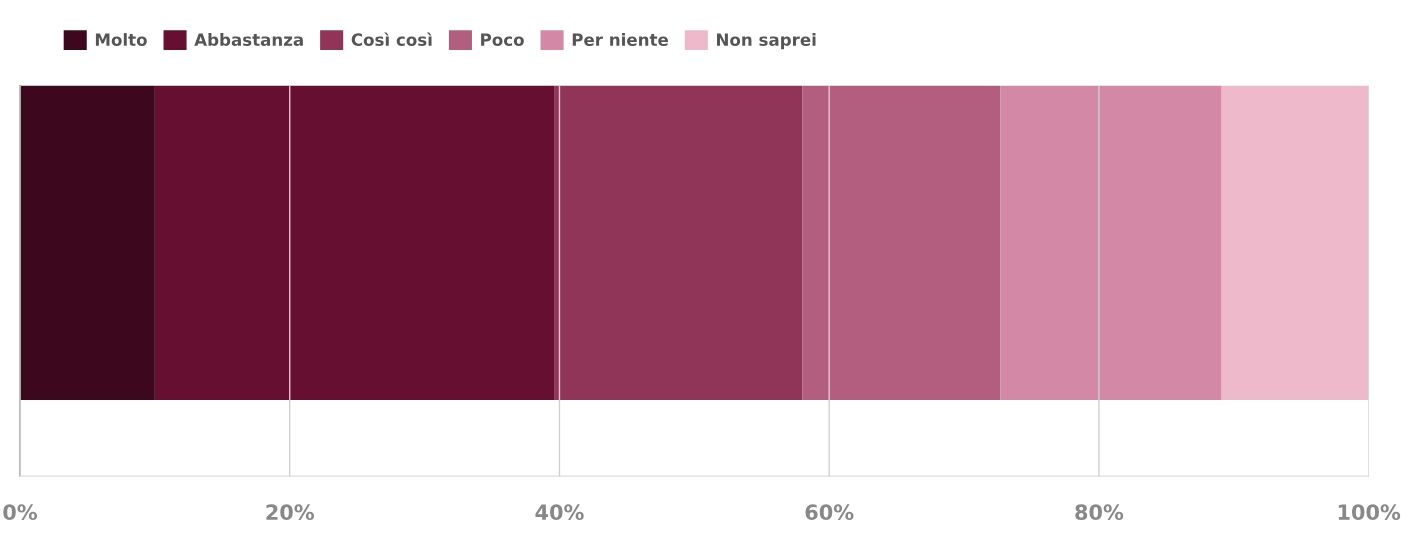  What do you see at coordinates (1369, 512) in the screenshot?
I see `x-tick-label: 100%` at bounding box center [1369, 512].